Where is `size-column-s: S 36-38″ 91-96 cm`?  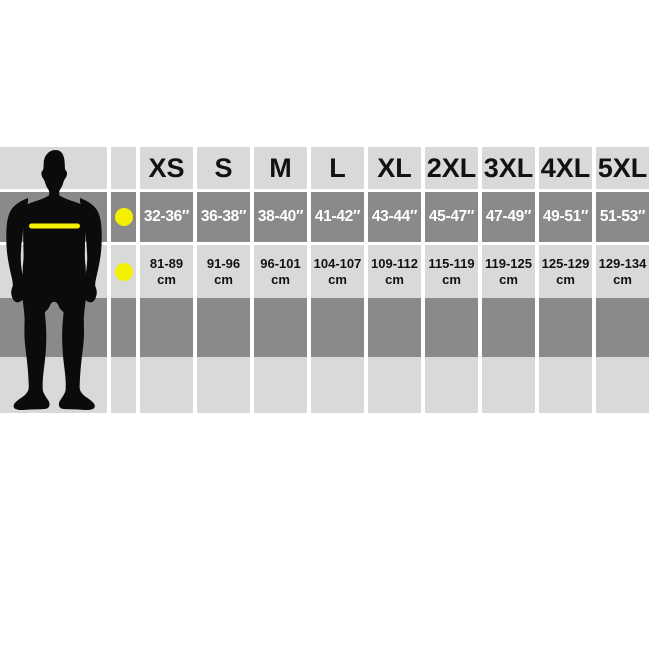 size-column-s: S 36-38″ 91-96 cm is located at coordinates (223, 280).